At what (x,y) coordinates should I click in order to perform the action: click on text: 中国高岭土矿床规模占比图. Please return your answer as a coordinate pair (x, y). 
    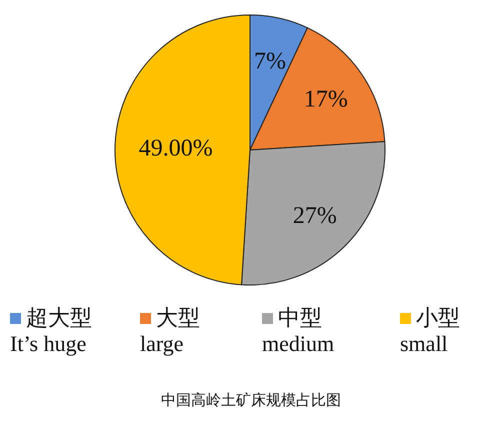
    Looking at the image, I should click on (251, 400).